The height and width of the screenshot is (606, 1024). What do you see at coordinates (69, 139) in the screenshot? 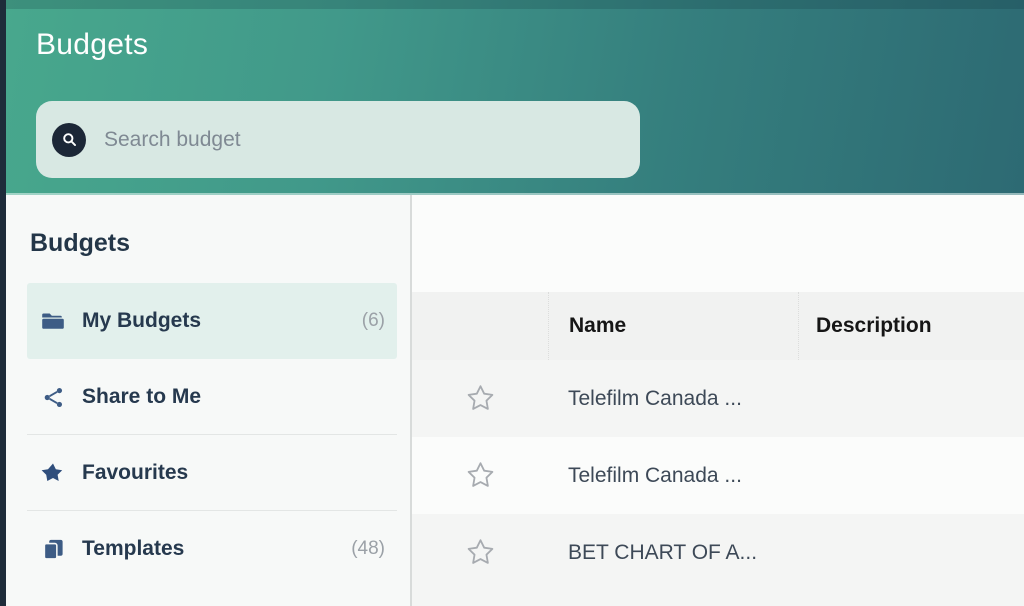
I see `search-icon` at bounding box center [69, 139].